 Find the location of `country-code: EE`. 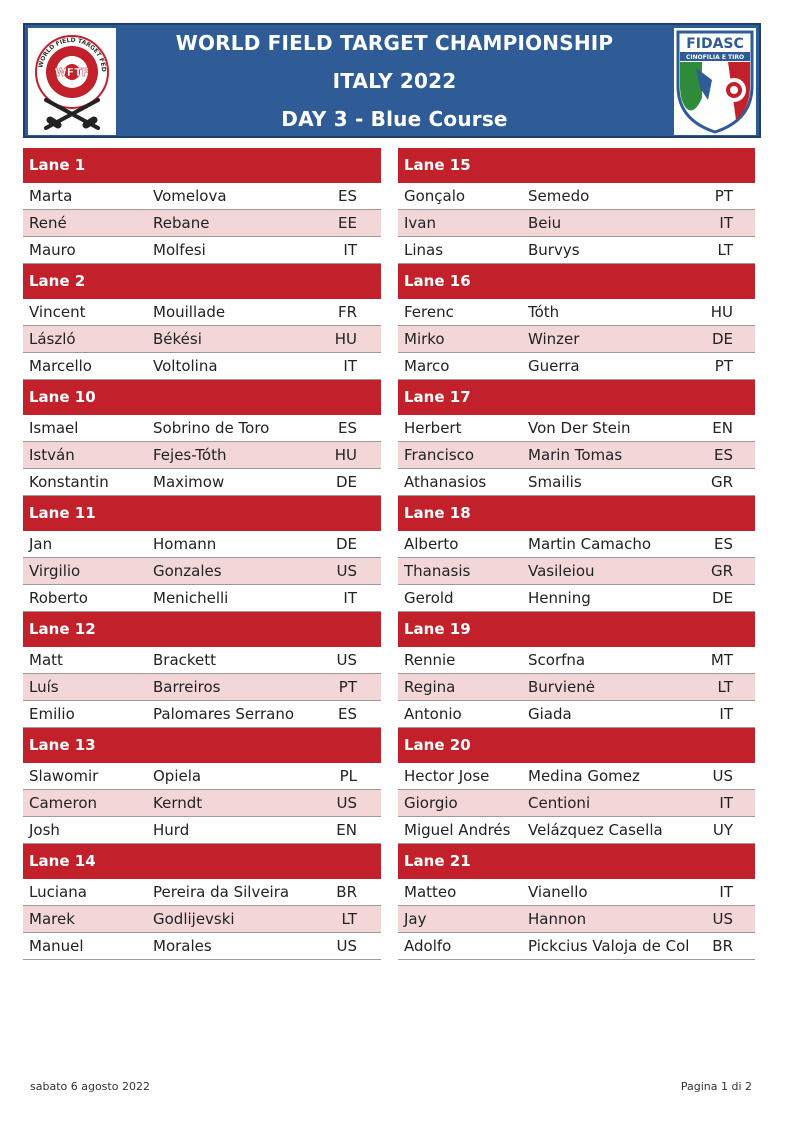

country-code: EE is located at coordinates (347, 223).